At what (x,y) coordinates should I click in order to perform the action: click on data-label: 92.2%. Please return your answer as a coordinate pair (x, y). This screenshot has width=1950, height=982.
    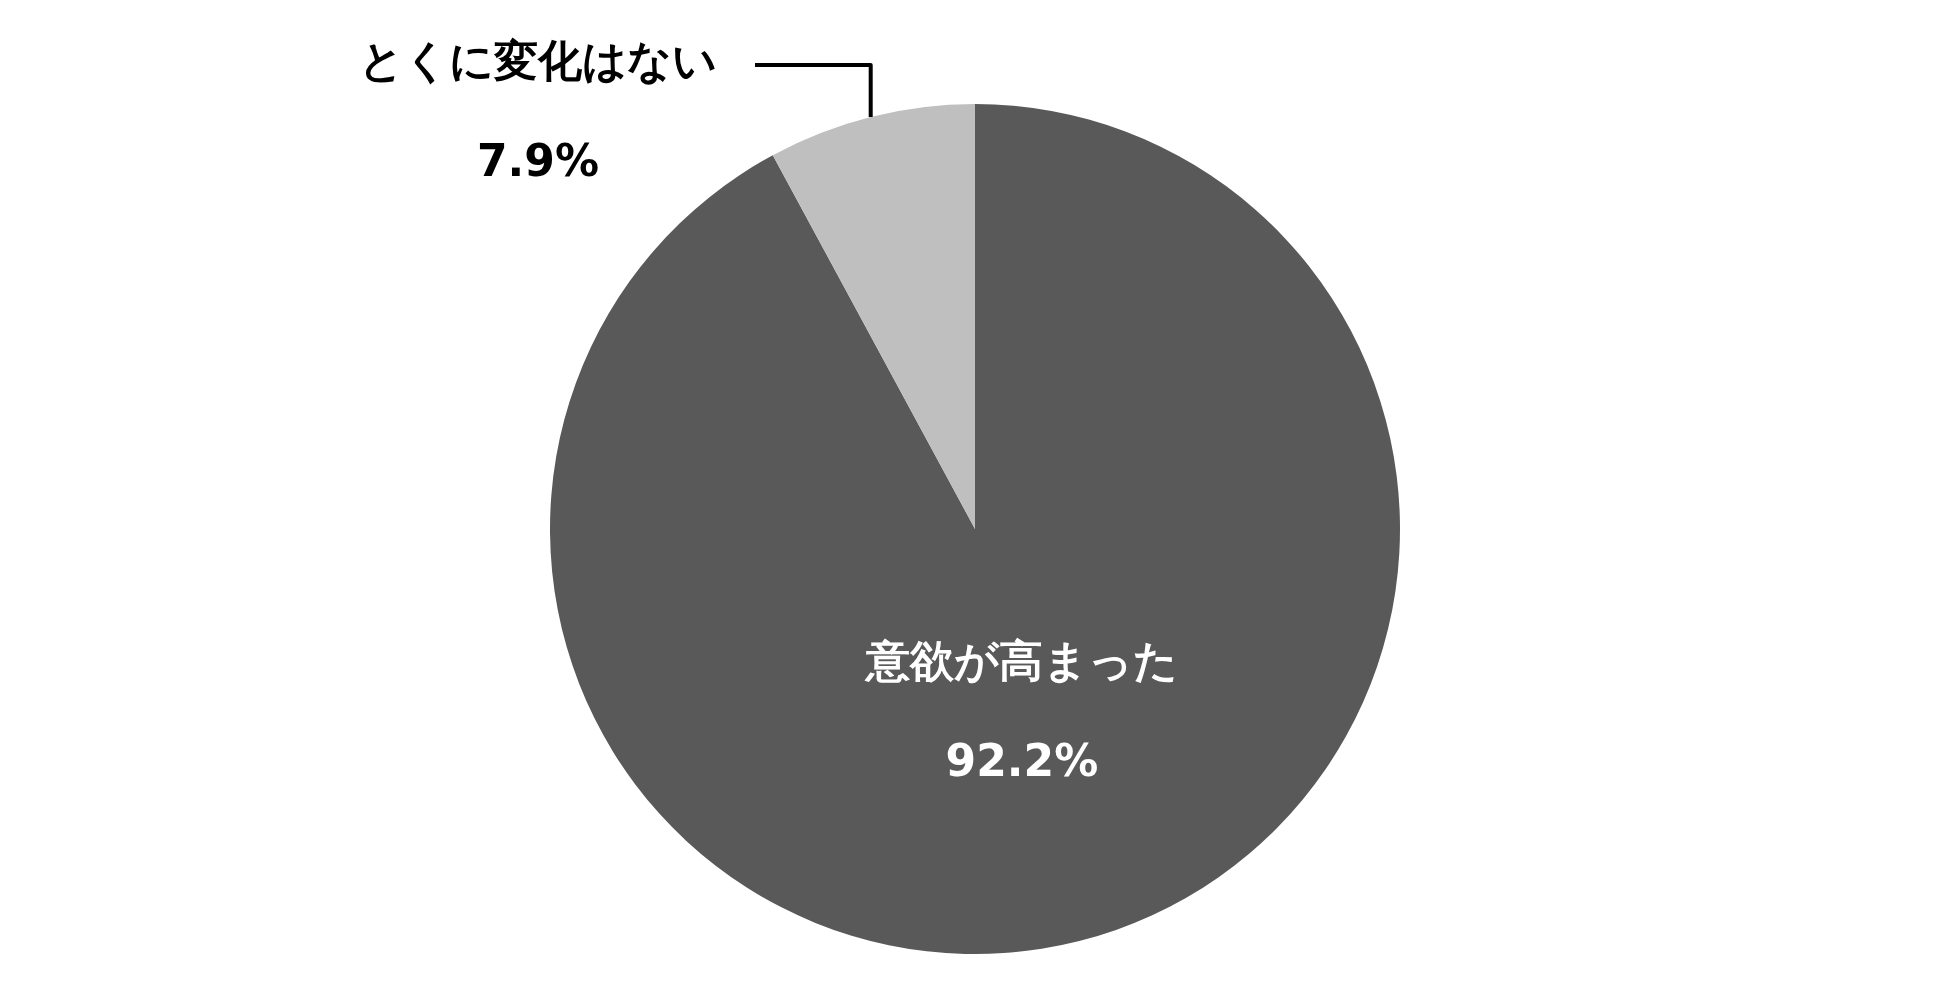
    Looking at the image, I should click on (1022, 760).